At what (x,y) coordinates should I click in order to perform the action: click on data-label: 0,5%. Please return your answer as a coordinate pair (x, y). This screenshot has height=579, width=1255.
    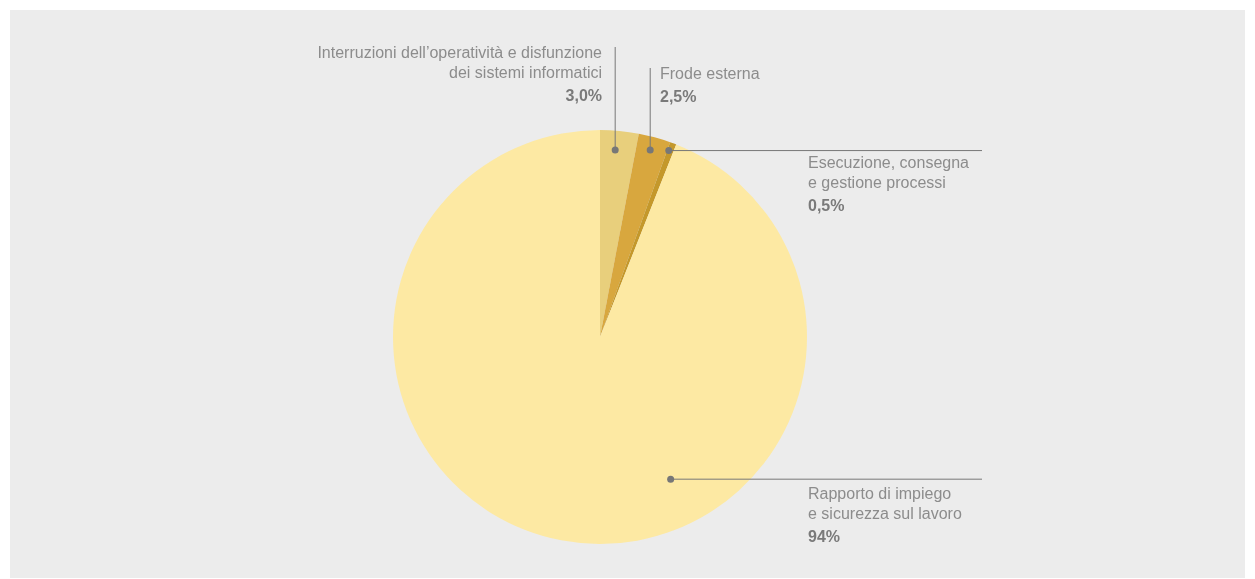
    Looking at the image, I should click on (826, 205).